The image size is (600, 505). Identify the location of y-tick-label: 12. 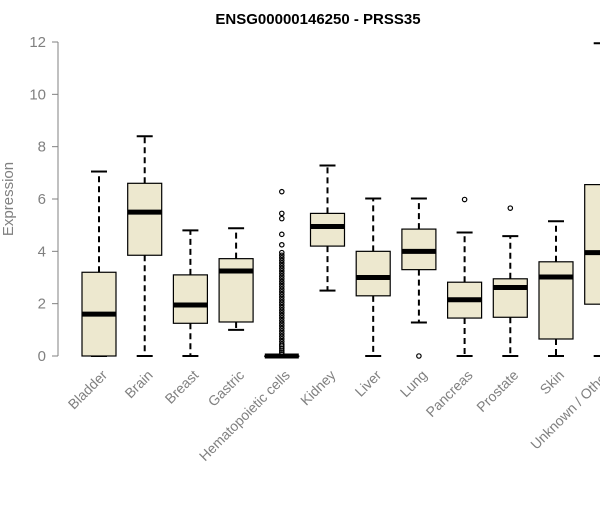
(37, 42).